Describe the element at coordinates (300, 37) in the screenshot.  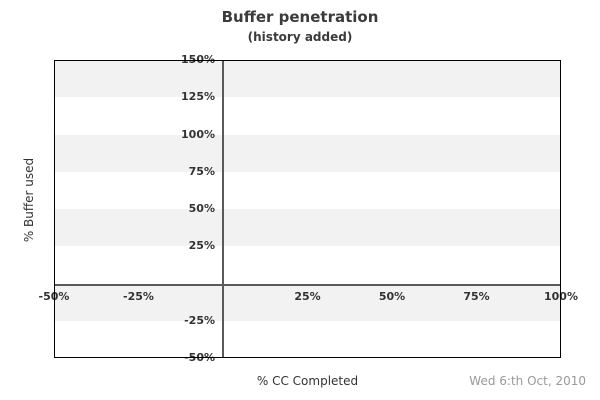
I see `chart-subtitle: (history added)` at that location.